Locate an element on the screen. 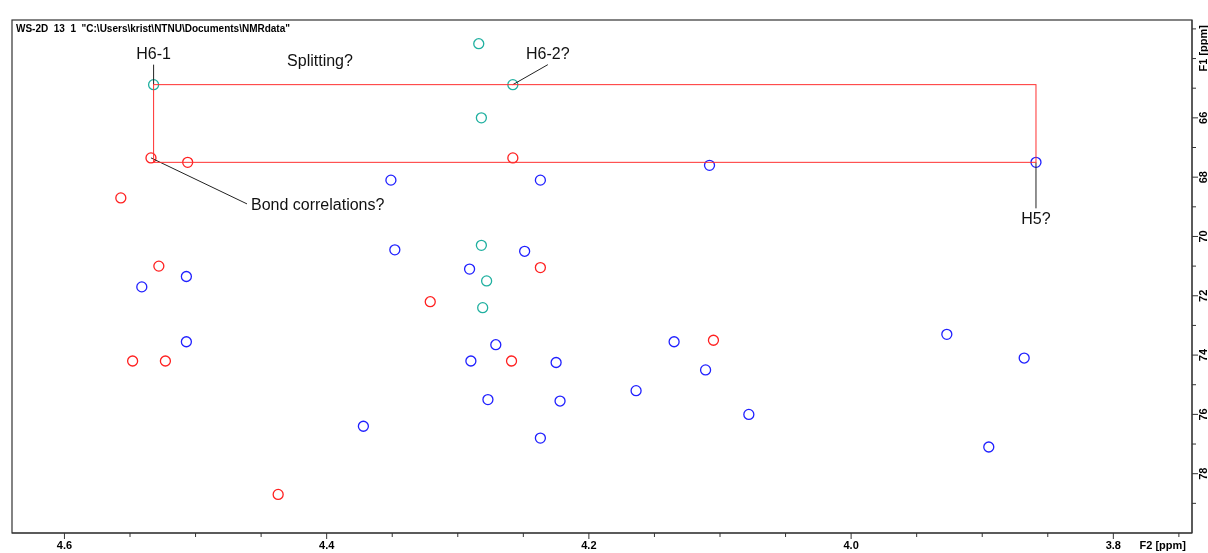  y-tick-label: 68 is located at coordinates (1202, 177).